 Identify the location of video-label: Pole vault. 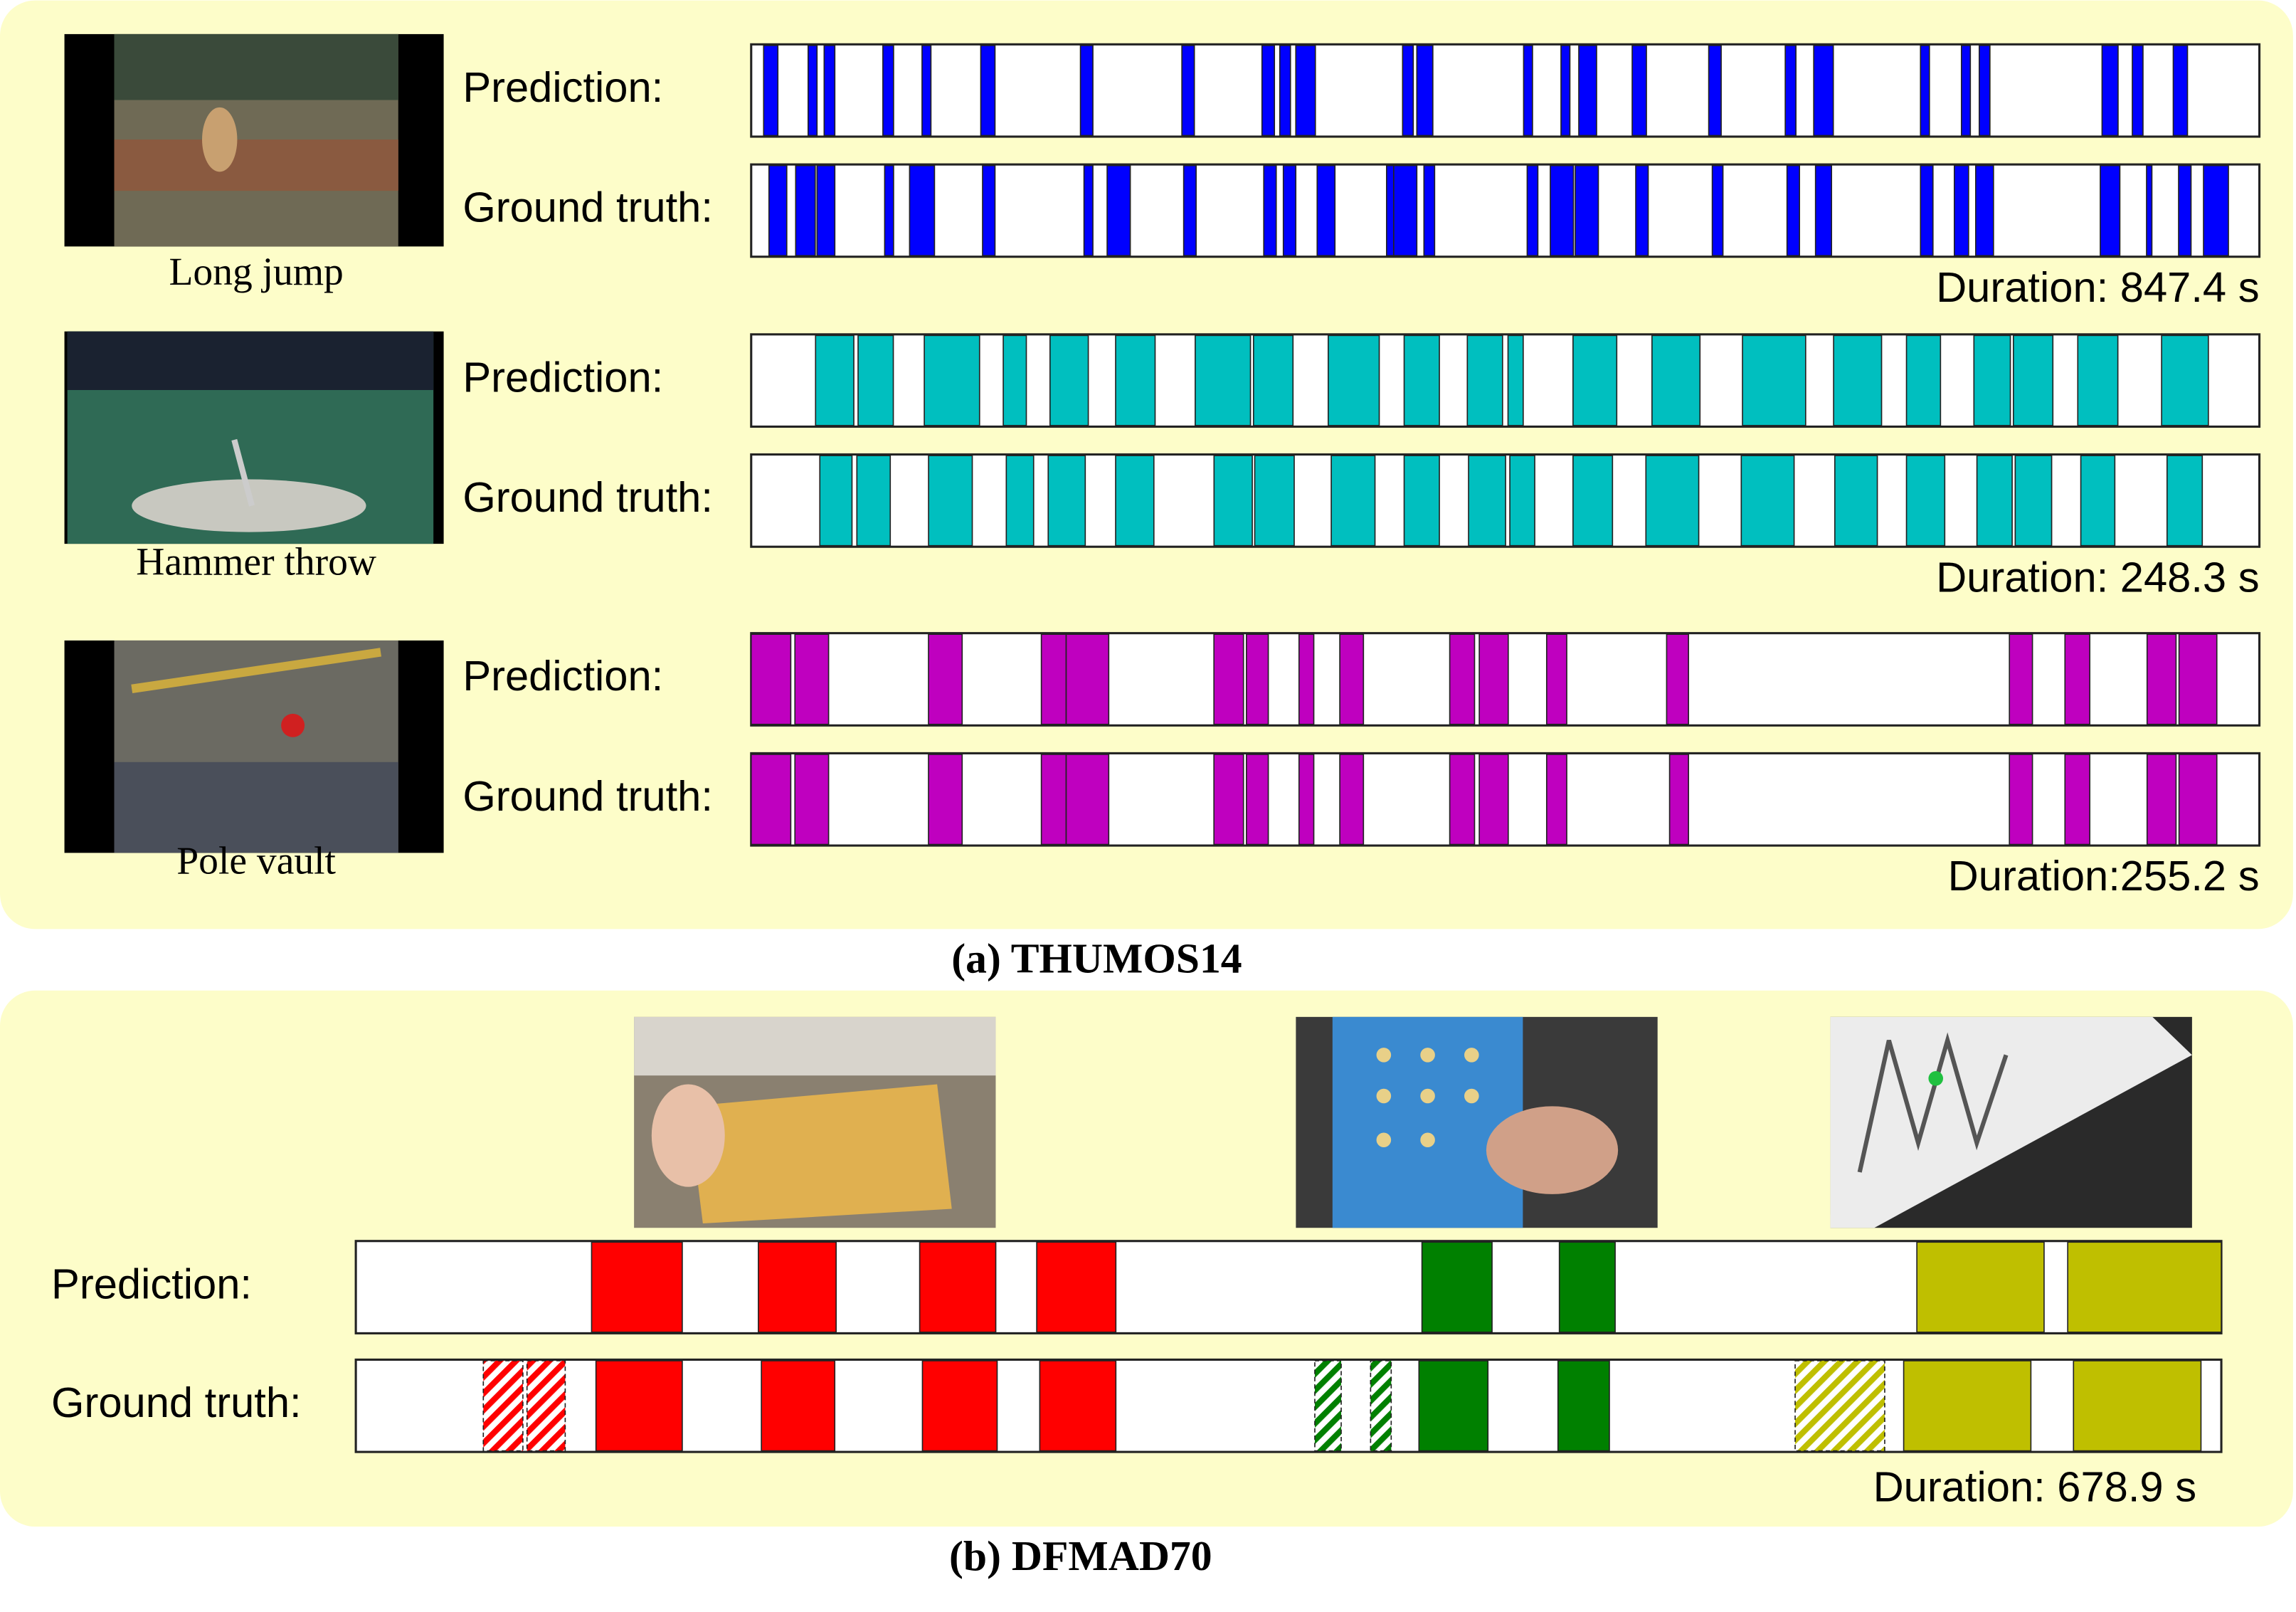
(256, 861).